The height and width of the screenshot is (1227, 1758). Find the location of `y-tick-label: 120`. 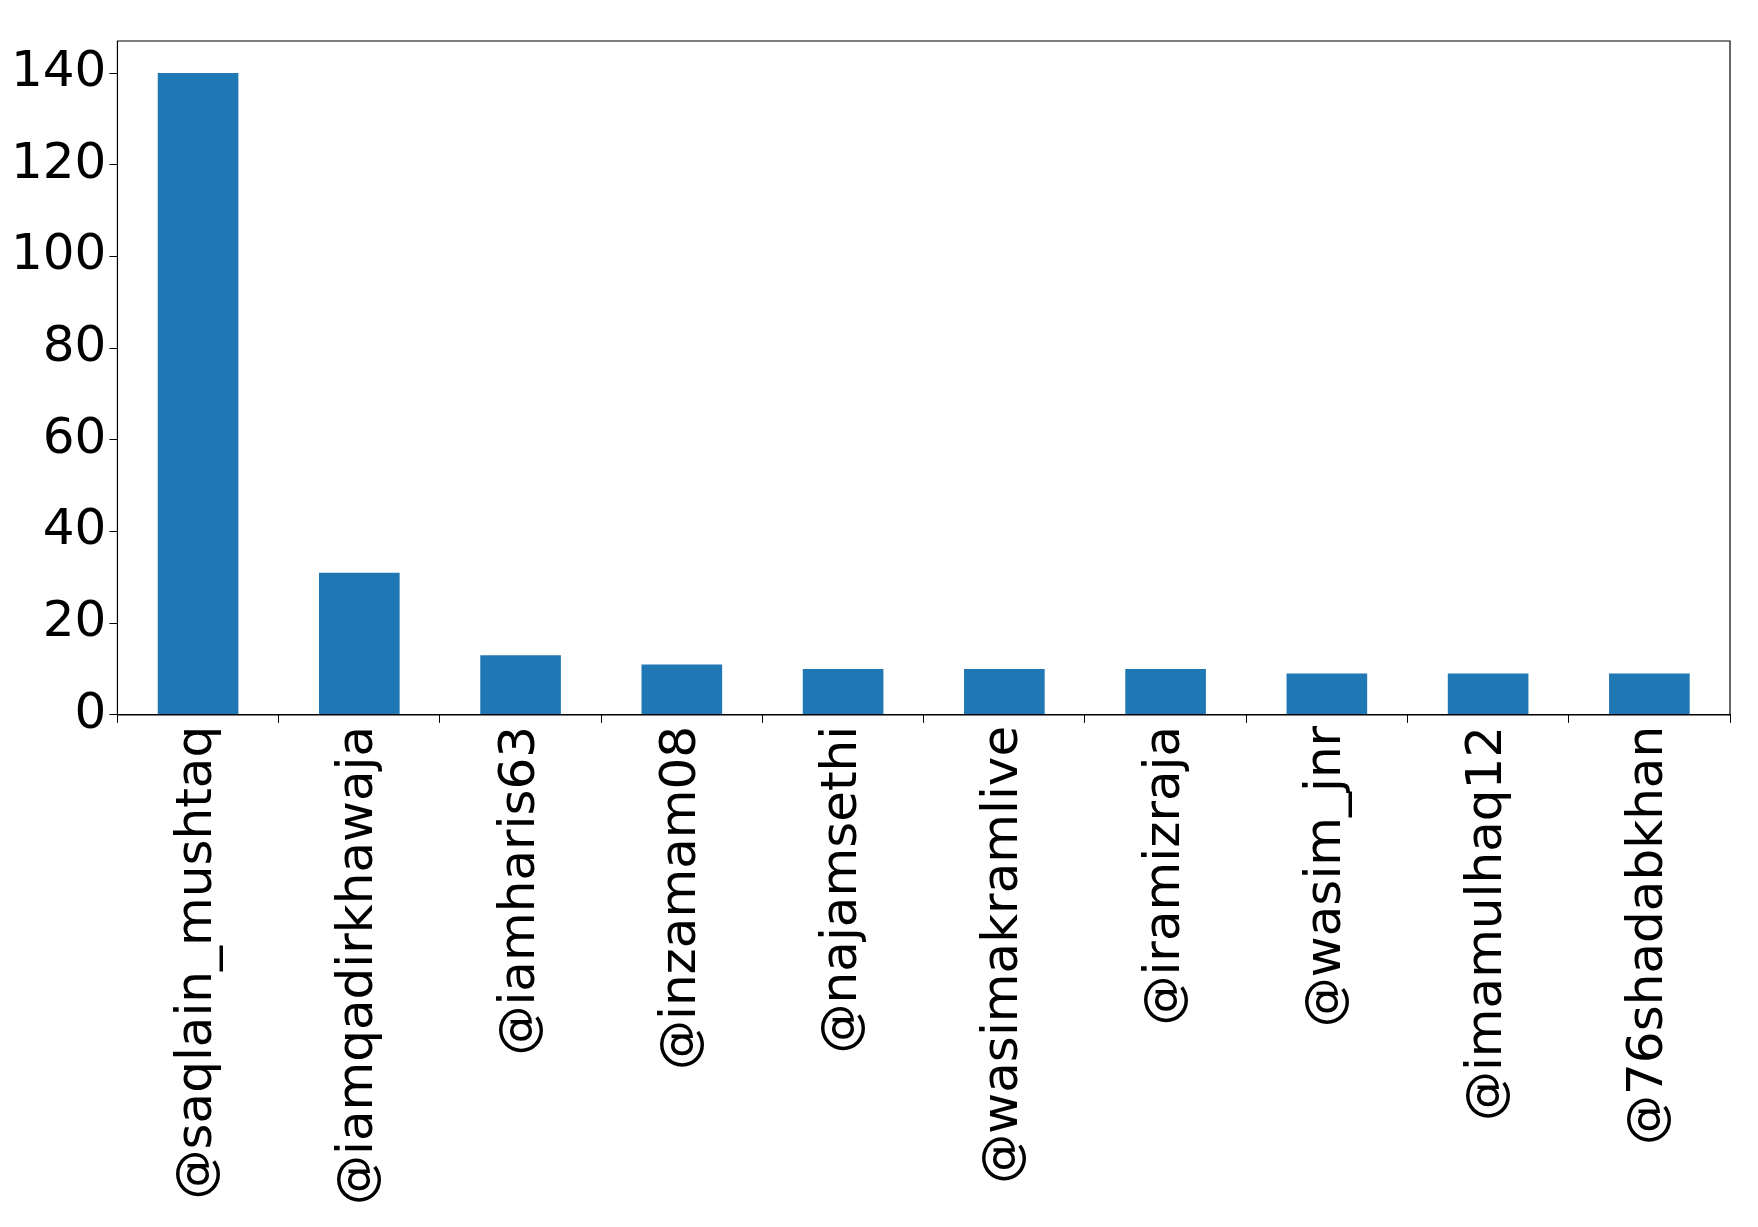

y-tick-label: 120 is located at coordinates (59, 160).